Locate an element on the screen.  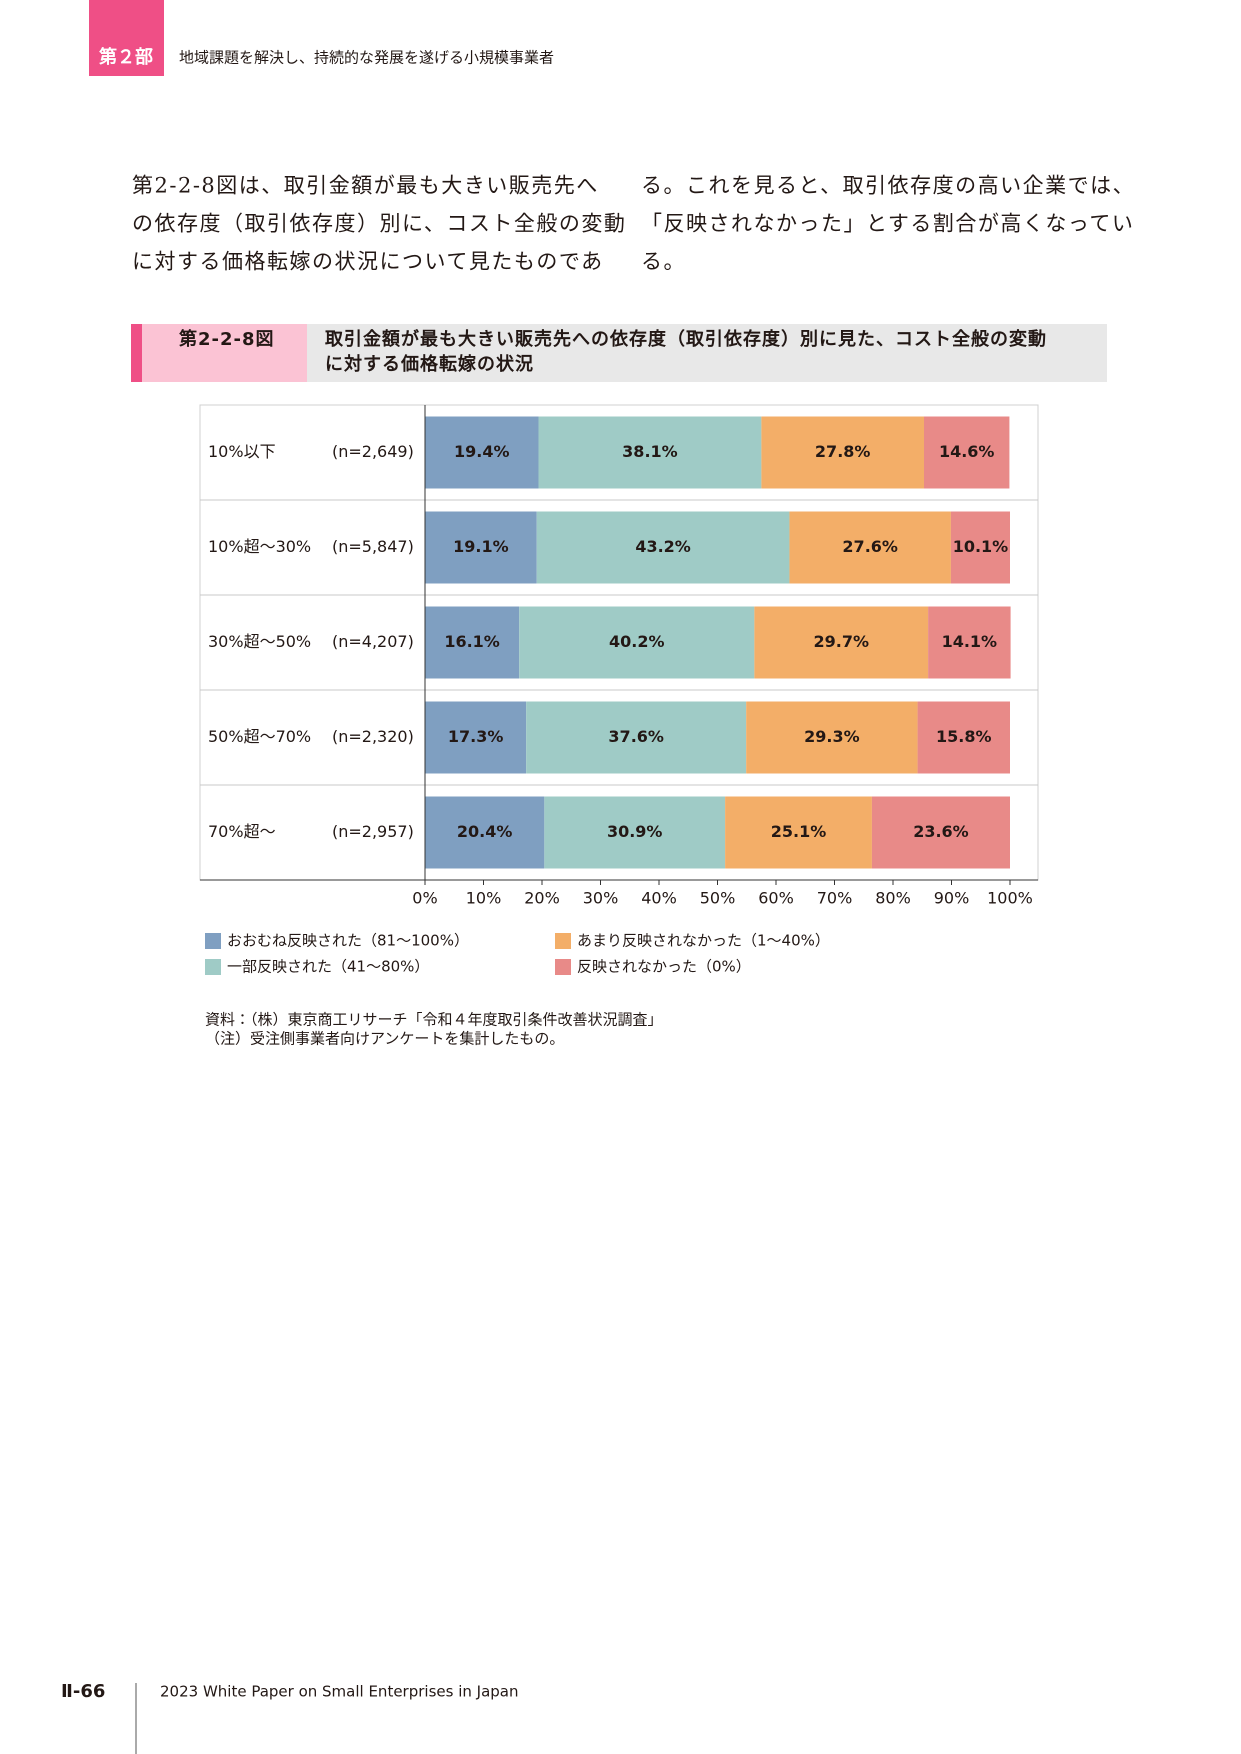
value-label: 15.8% is located at coordinates (964, 736).